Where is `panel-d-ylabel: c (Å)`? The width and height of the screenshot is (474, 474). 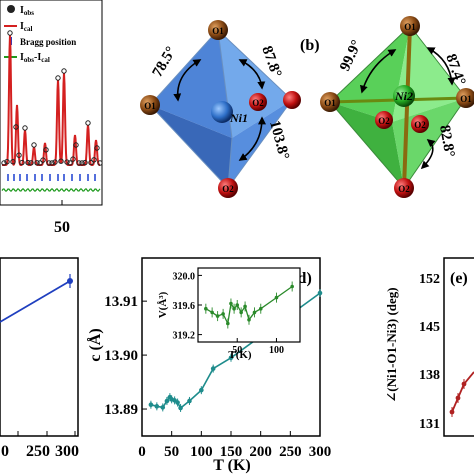 panel-d-ylabel: c (Å) is located at coordinates (95, 344).